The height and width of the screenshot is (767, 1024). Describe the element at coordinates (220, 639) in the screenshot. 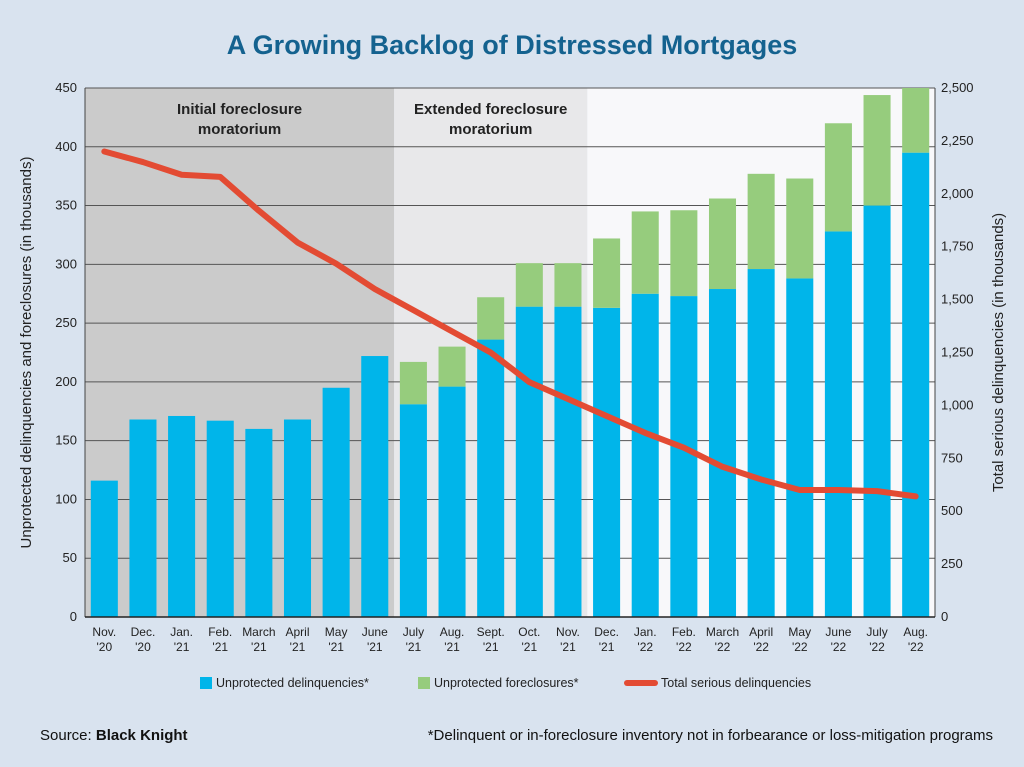

I see `x-tick-3: Feb. '21` at that location.